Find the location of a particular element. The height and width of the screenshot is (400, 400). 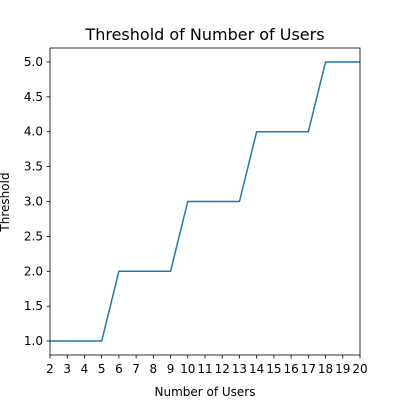

x-tick-label: 14 is located at coordinates (256, 369).